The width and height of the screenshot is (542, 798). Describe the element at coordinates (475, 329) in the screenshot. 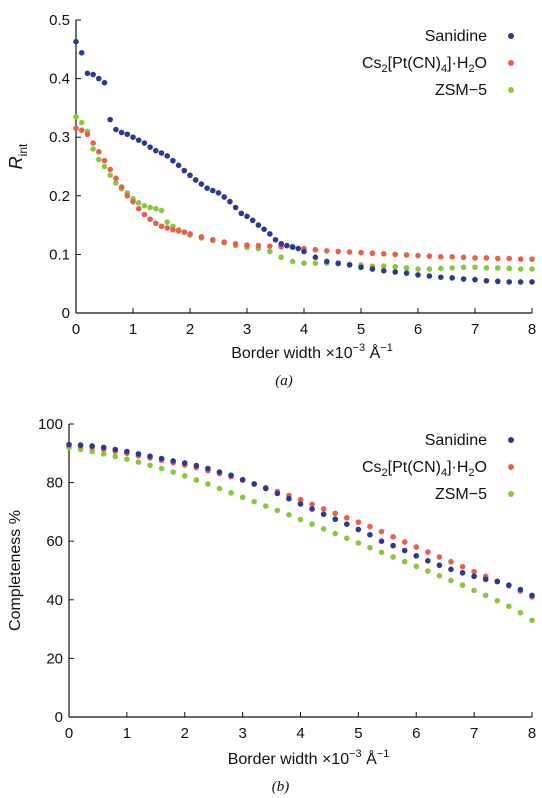

I see `x-tick-label: 7` at that location.